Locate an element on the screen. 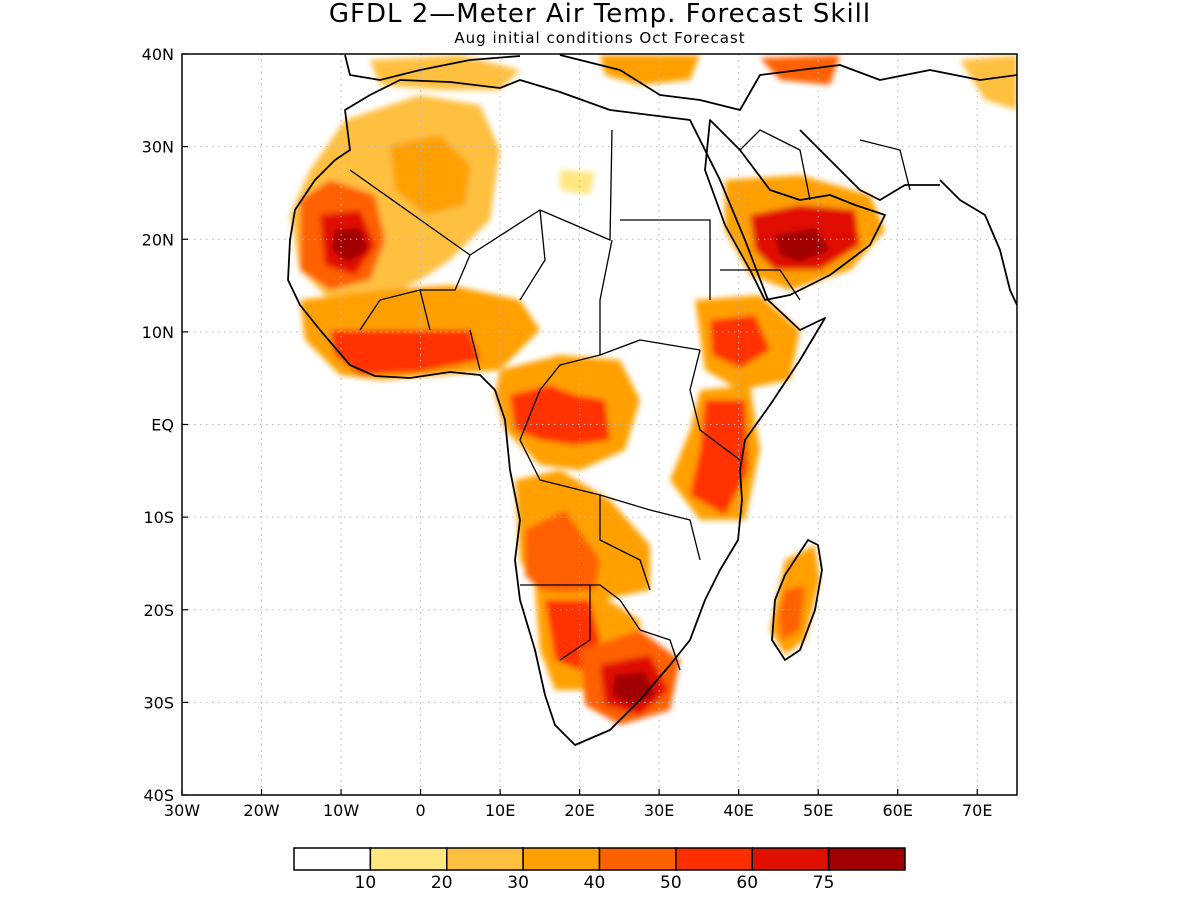  x-tick-label: 10E is located at coordinates (500, 810).